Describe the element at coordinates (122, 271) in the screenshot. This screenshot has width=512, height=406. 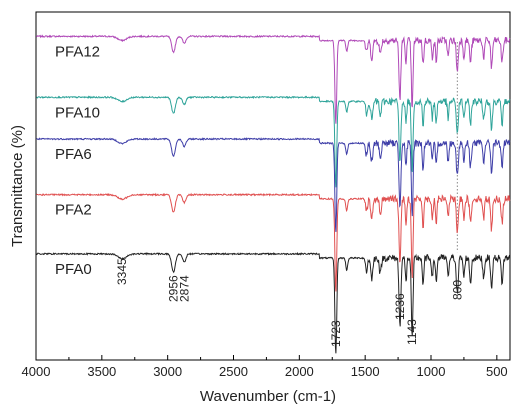
I see `peak-label-3345: 3345` at that location.